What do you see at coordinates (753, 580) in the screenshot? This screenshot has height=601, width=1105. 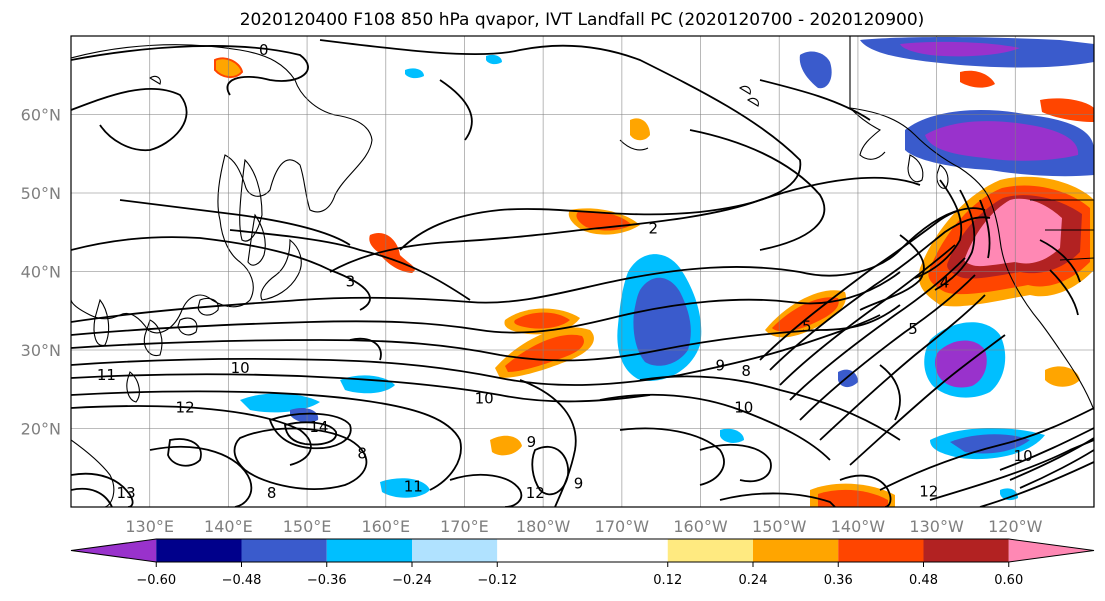 I see `colorbar-tick-label: 0.24` at bounding box center [753, 580].